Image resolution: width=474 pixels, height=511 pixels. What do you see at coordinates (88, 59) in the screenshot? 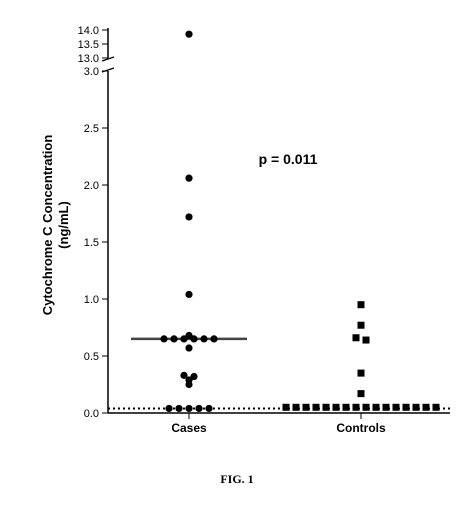
I see `y-tick-label: 13.0` at bounding box center [88, 59].